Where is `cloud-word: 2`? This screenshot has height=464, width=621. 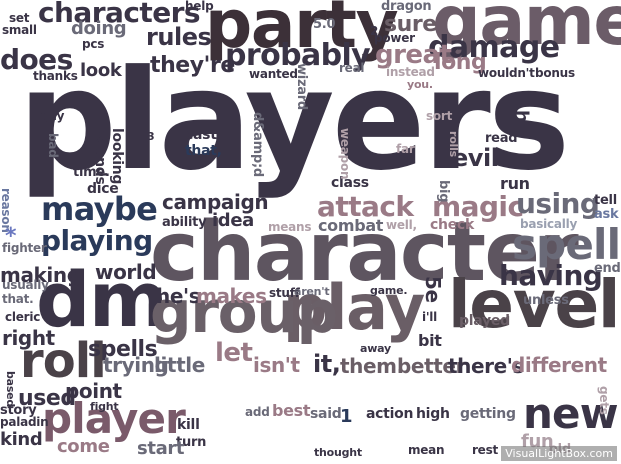 cloud-word: 2 is located at coordinates (374, 31).